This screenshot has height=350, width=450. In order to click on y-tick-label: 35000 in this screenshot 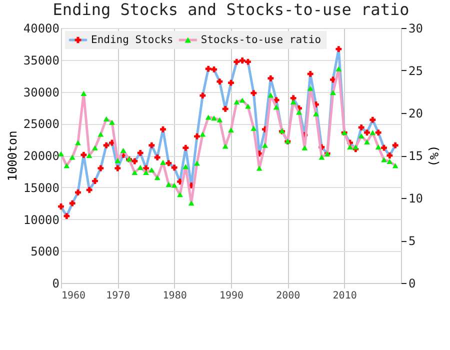, I will do `click(41, 60)`.